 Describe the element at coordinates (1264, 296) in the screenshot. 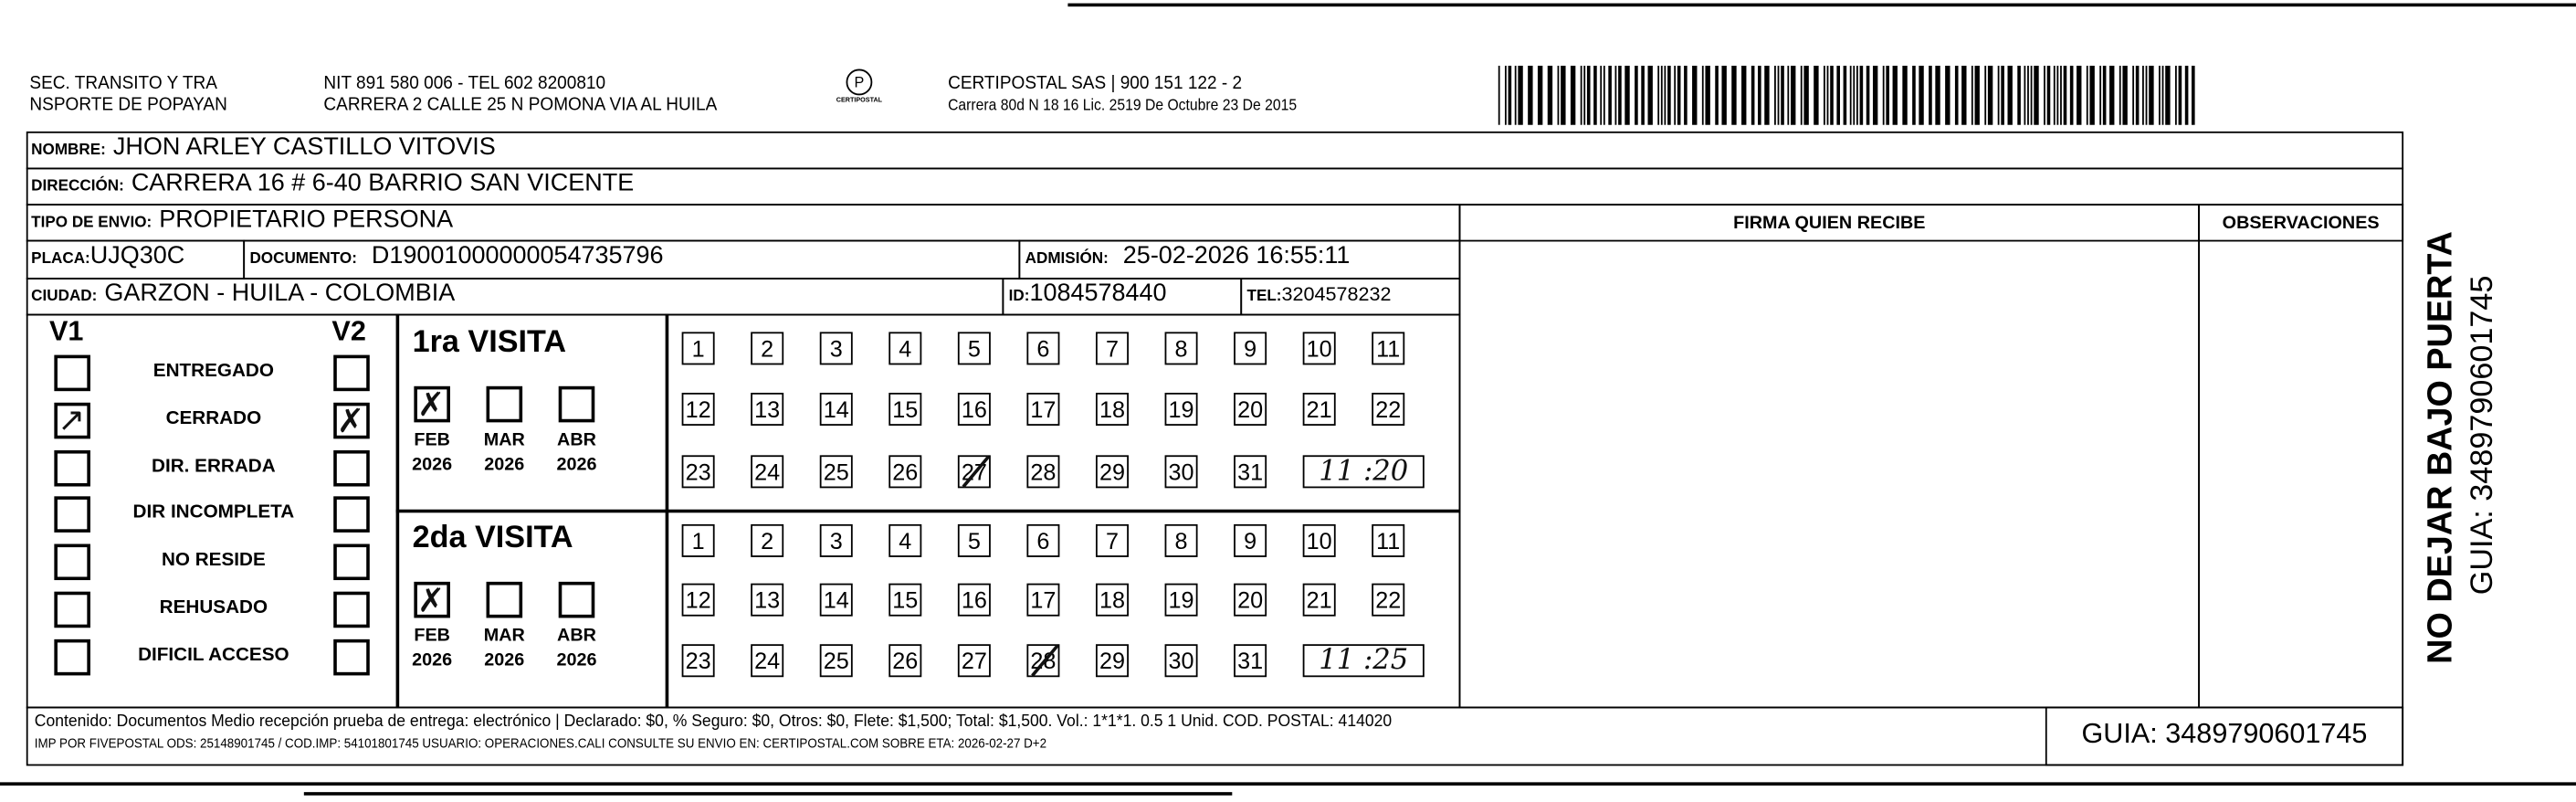

I see `tel-label: TEL:` at that location.